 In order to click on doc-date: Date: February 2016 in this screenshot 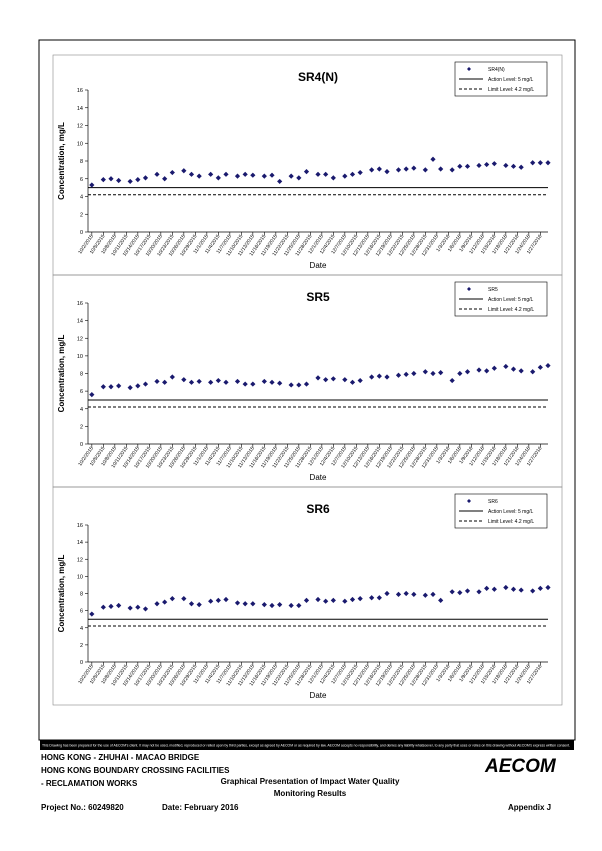, I will do `click(200, 807)`.